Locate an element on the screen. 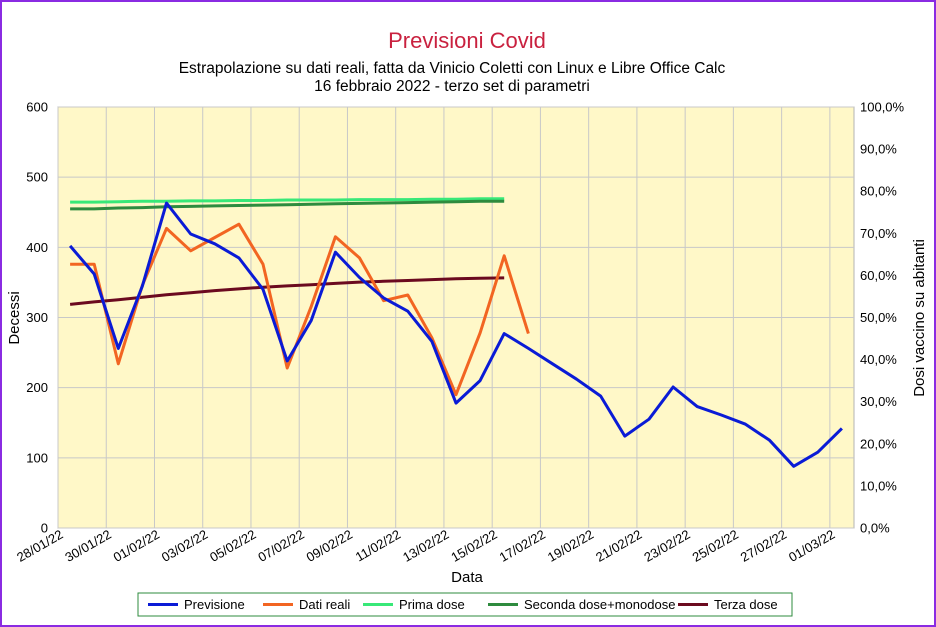 The width and height of the screenshot is (936, 627). y2-tick-label: 20,0% is located at coordinates (878, 443).